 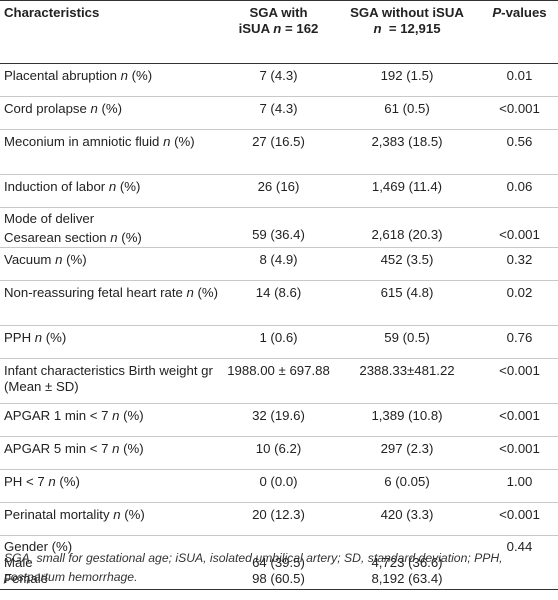 I want to click on cell-with: 32 (19.6), so click(x=278, y=420).